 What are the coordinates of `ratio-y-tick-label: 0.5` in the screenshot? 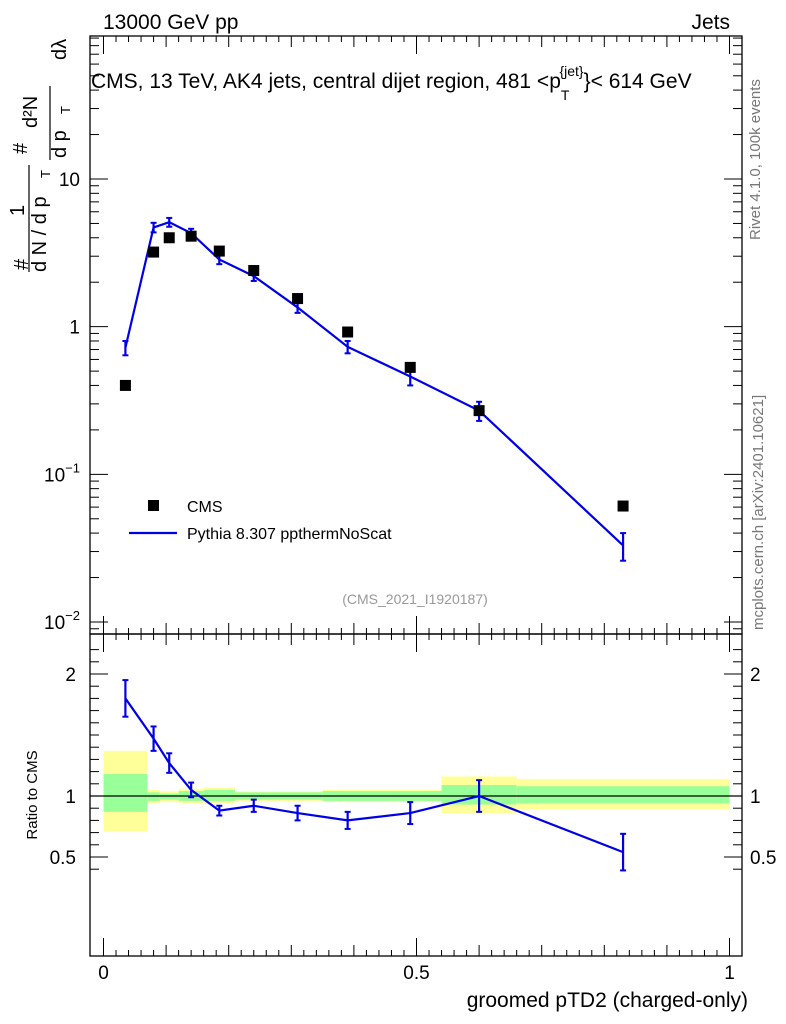 It's located at (63, 858).